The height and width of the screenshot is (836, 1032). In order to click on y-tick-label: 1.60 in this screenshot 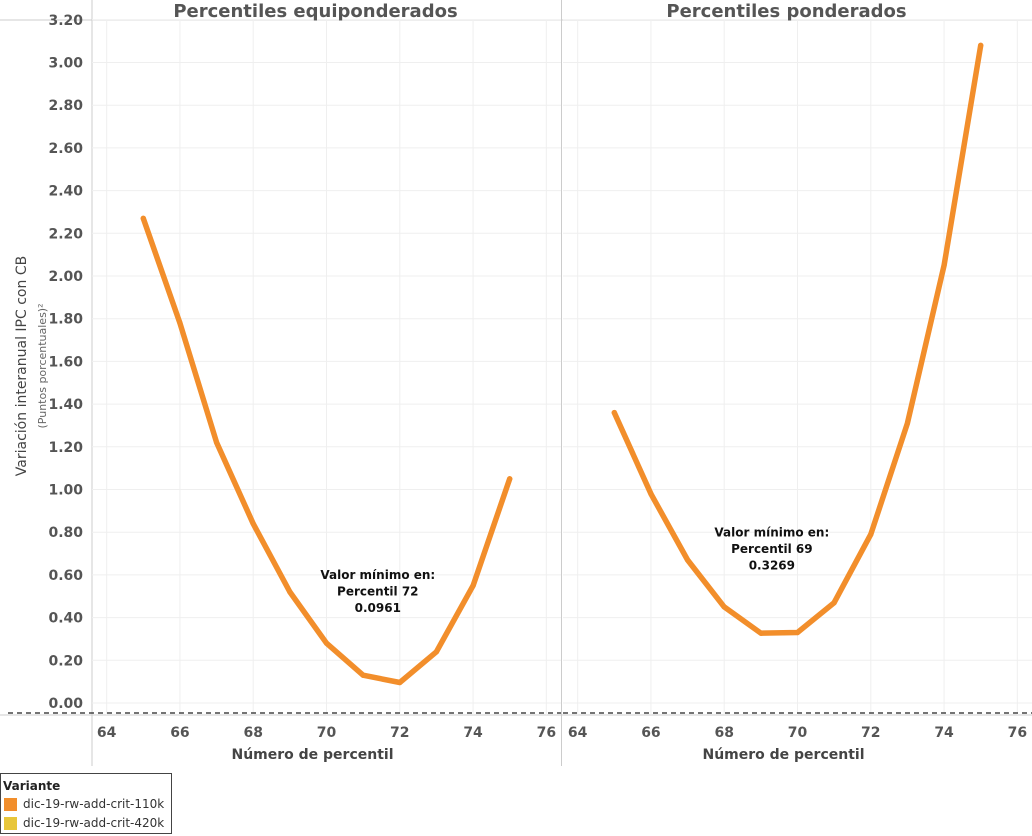, I will do `click(65, 362)`.